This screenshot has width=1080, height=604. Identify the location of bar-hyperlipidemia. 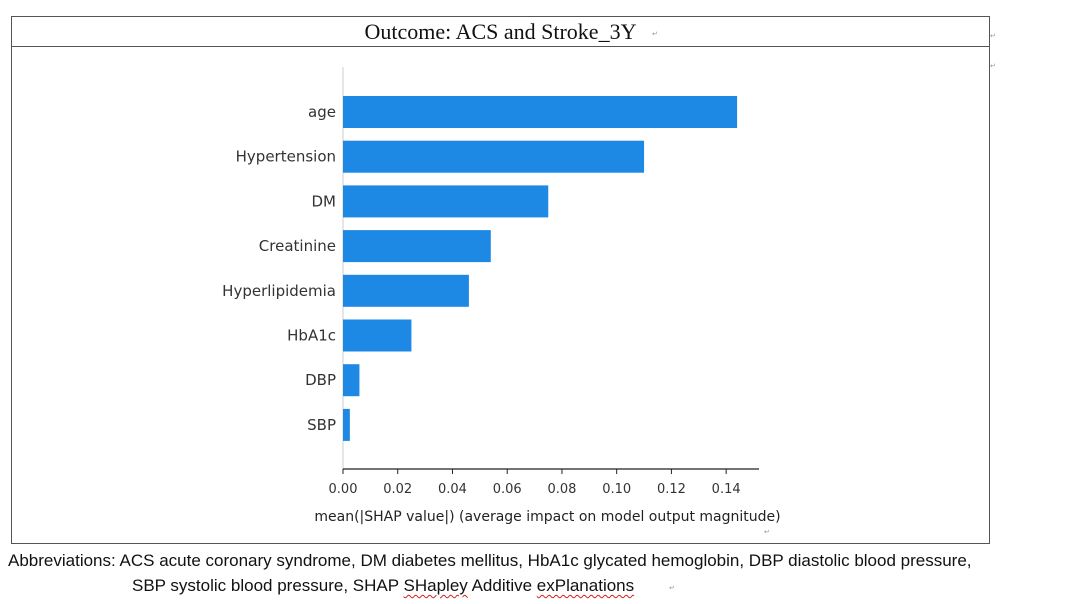
(406, 290).